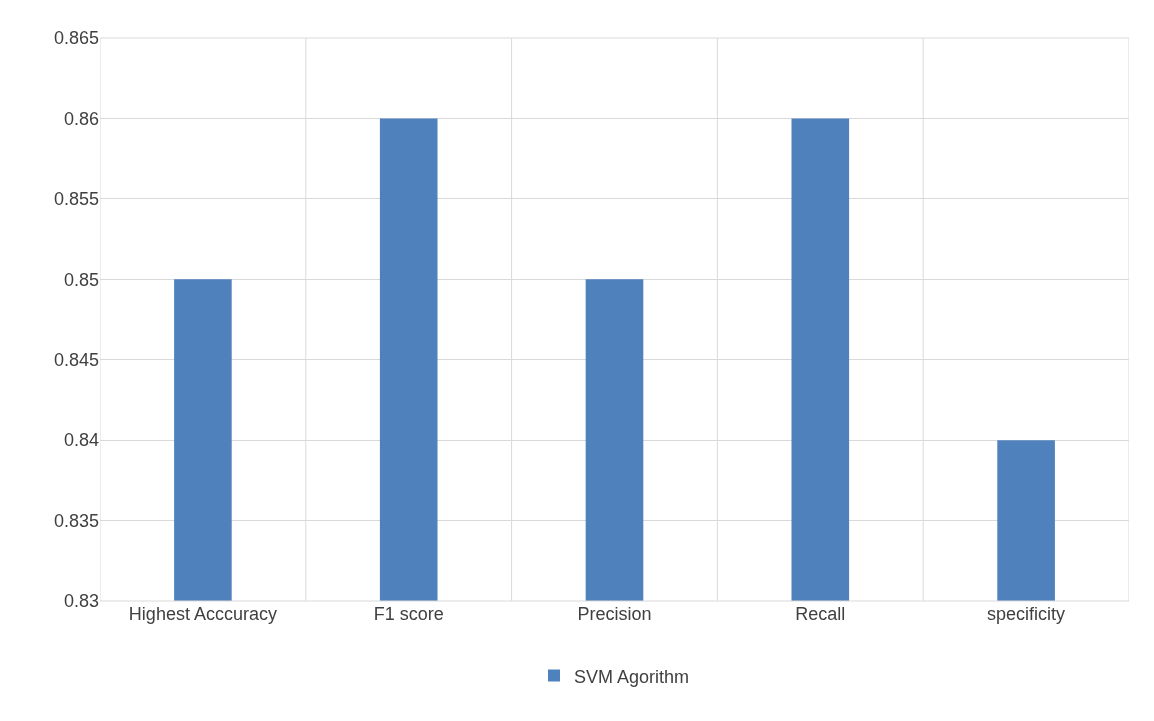 This screenshot has height=721, width=1154. What do you see at coordinates (76, 38) in the screenshot?
I see `y-tick-label: 0.865` at bounding box center [76, 38].